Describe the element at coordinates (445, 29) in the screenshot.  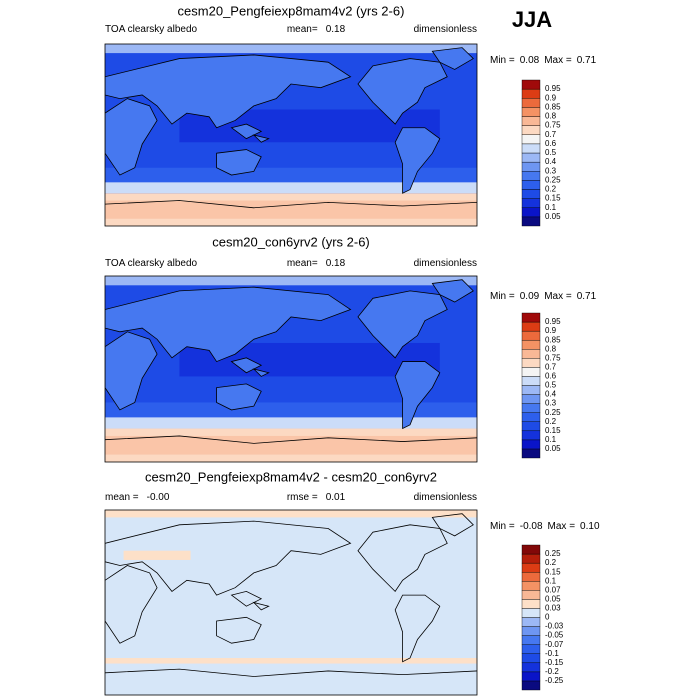
I see `right-label: dimensionless` at that location.